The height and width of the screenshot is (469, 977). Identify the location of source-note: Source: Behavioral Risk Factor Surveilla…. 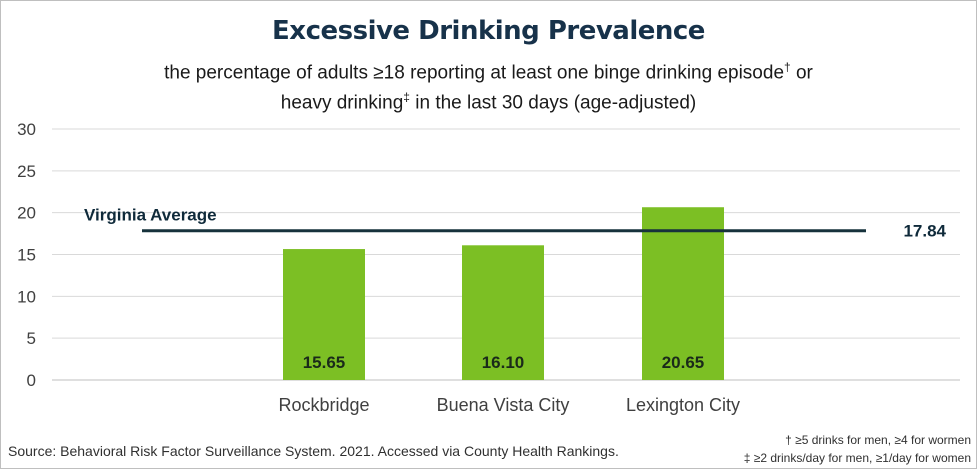
(313, 451).